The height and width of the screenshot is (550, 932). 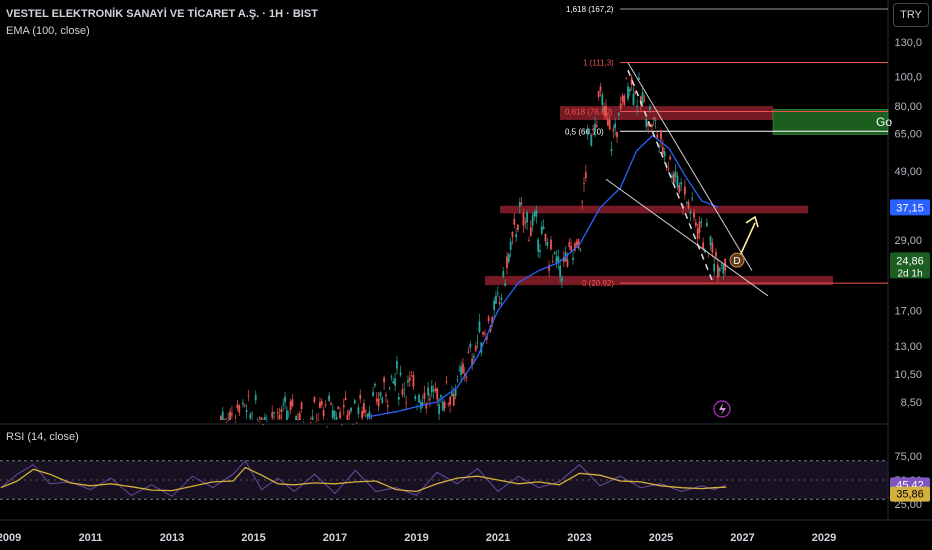 I want to click on ema-indicator-label: EMA (100, close), so click(x=48, y=31).